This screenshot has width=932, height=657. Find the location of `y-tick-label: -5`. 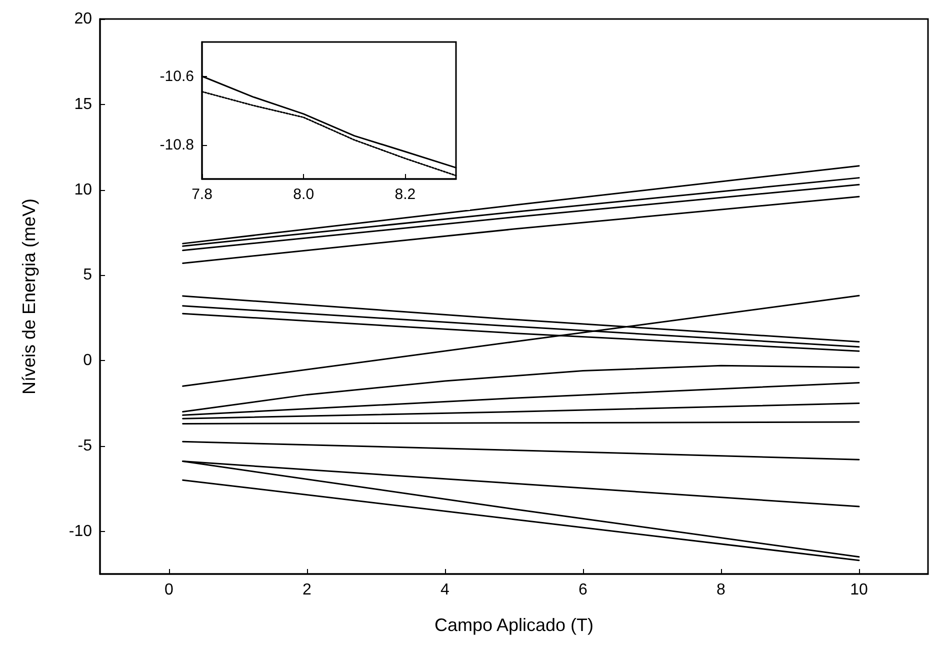

y-tick-label: -5 is located at coordinates (85, 445).